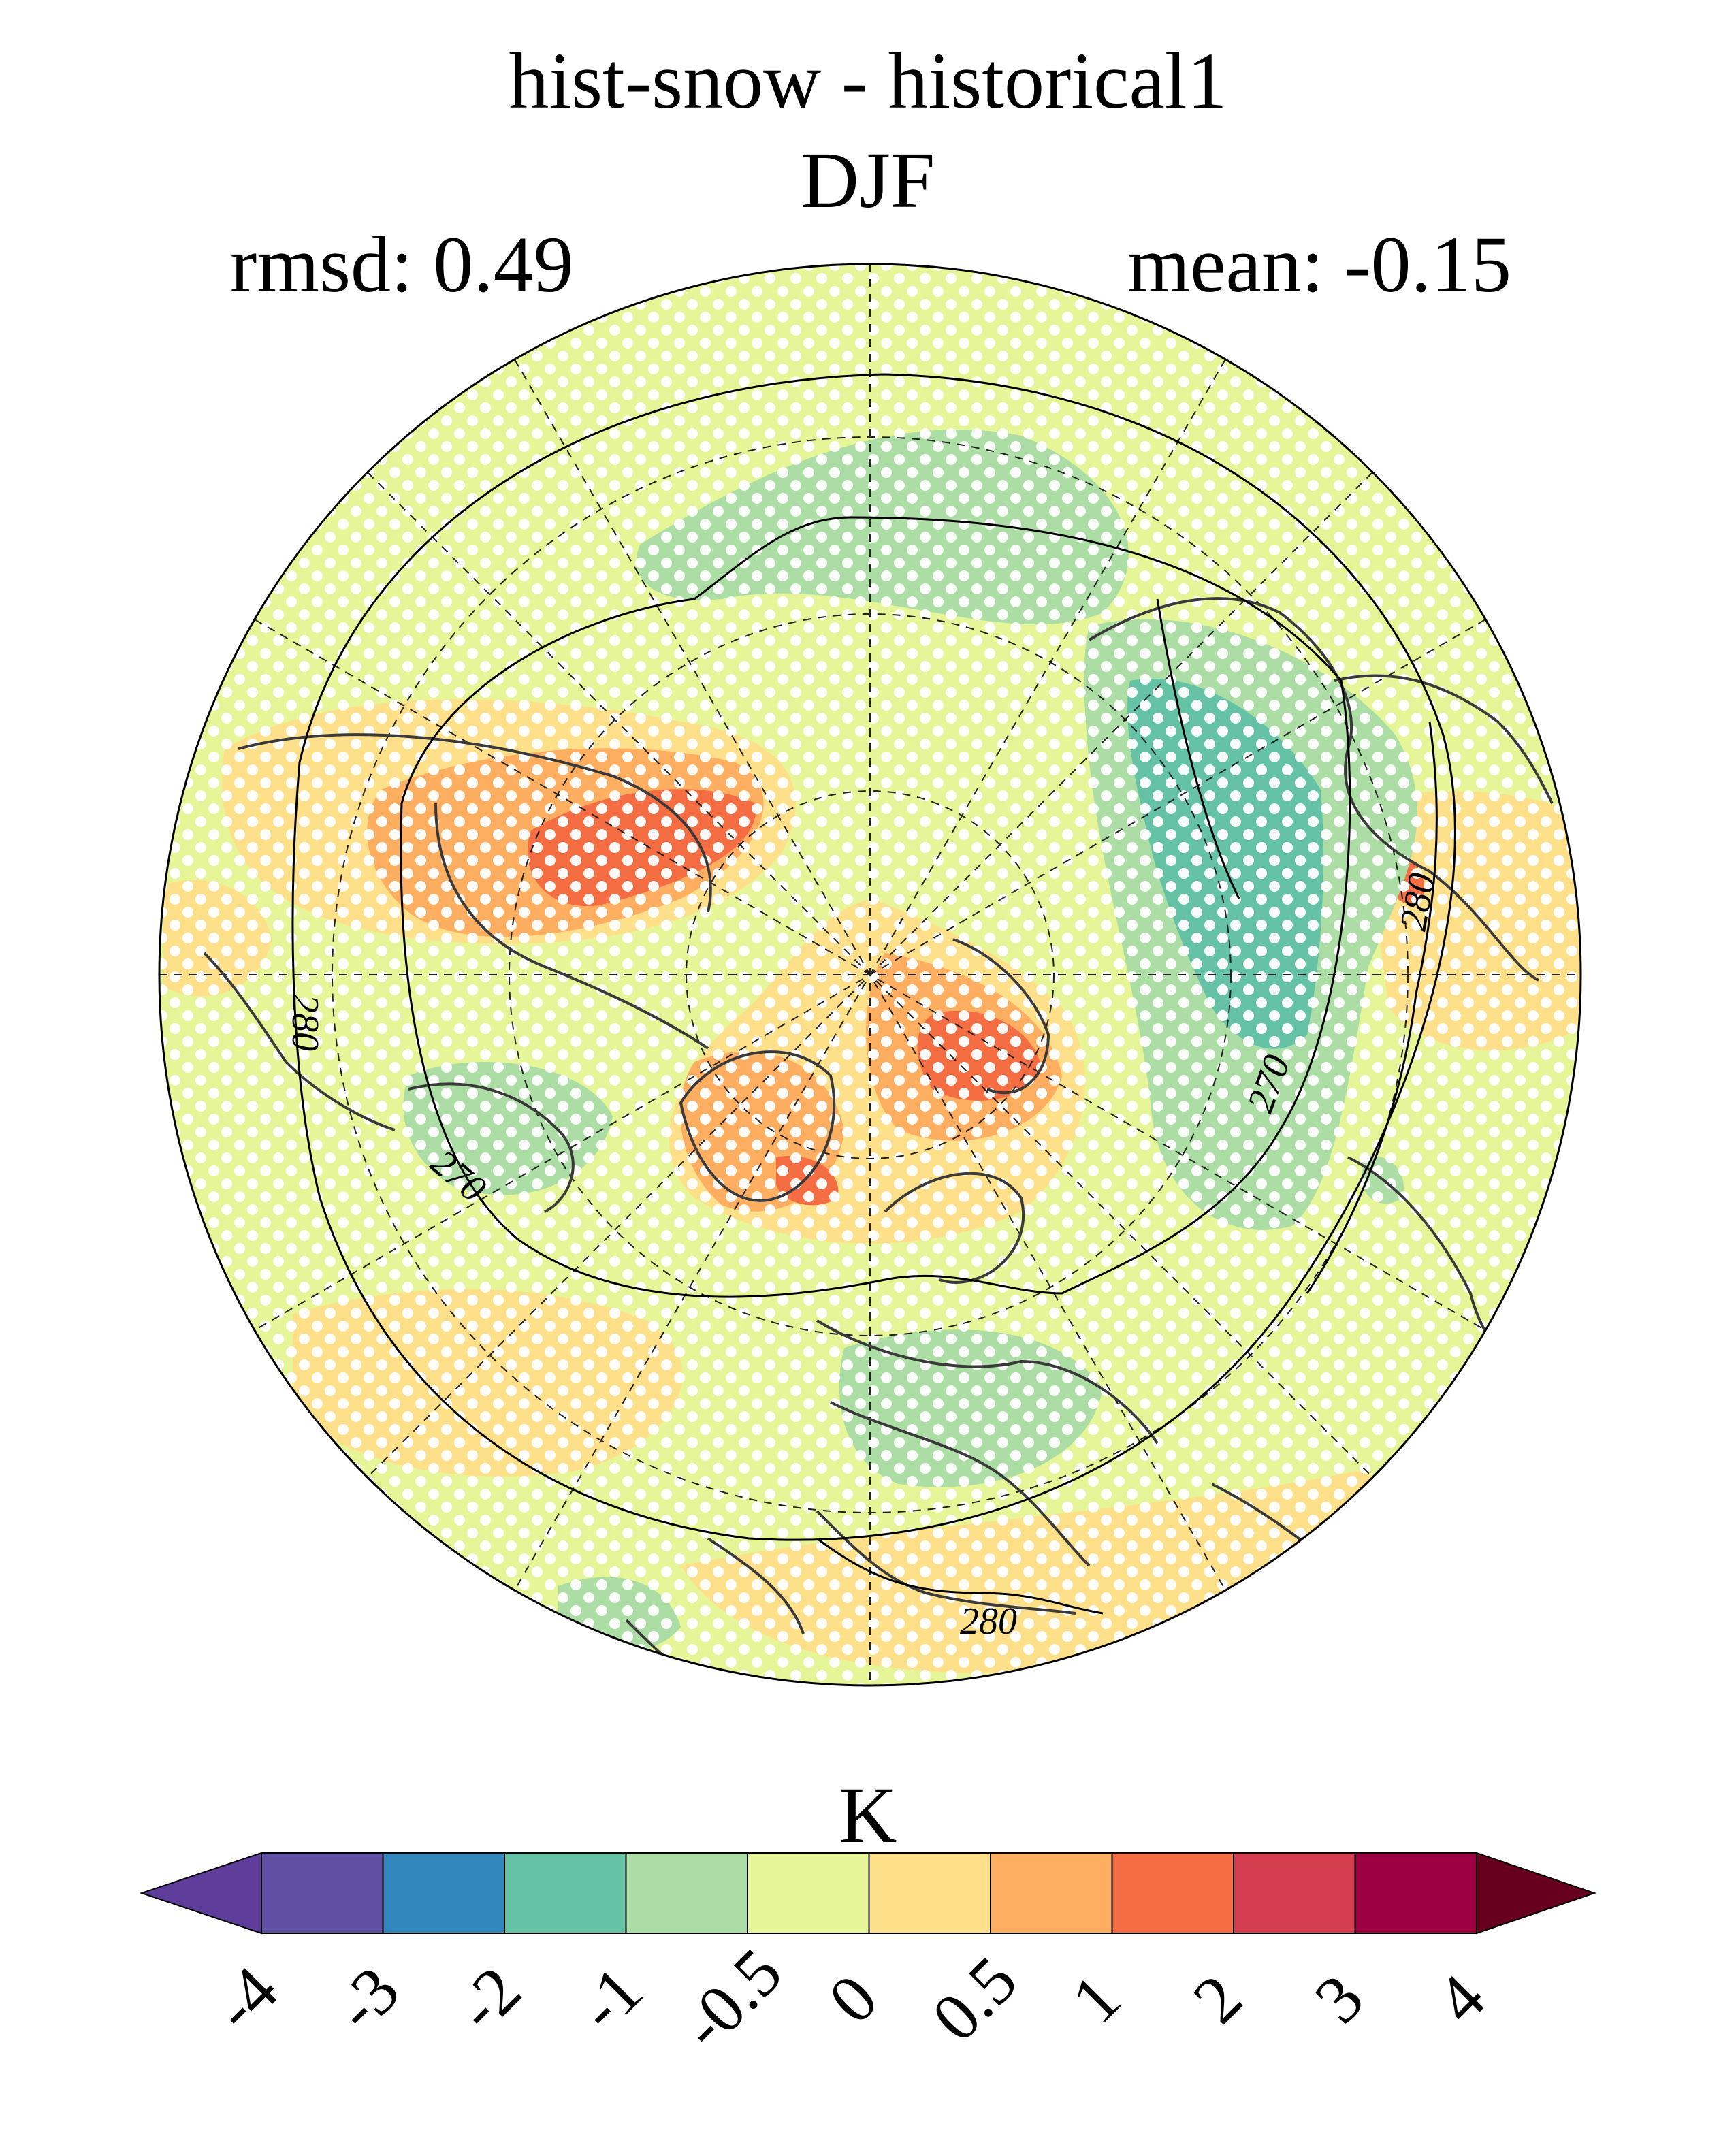 This screenshot has height=2130, width=1736. I want to click on colorbar-tick-label: 3, so click(1339, 1998).